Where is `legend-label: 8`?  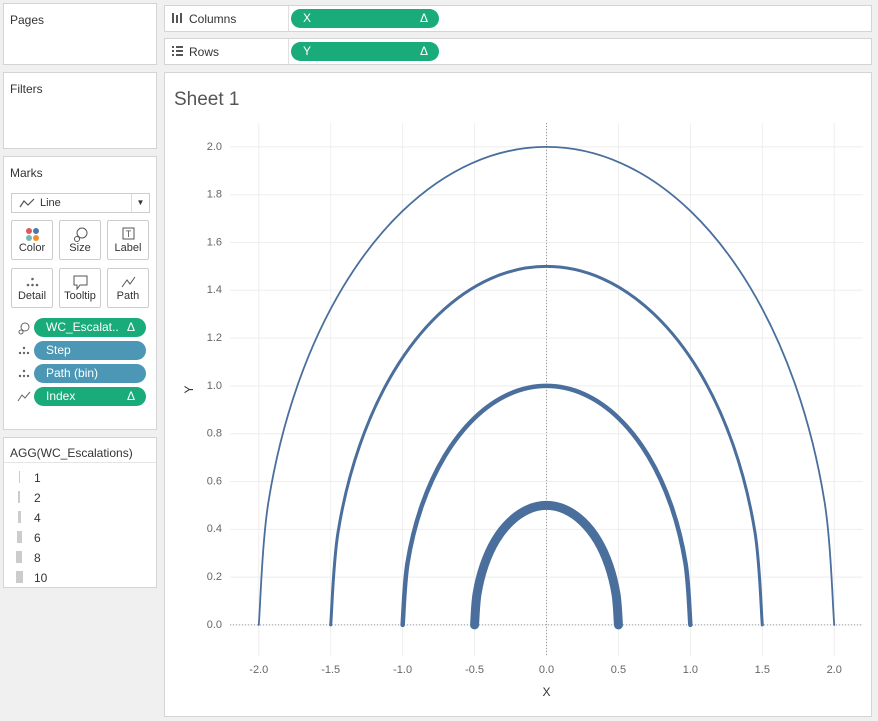
legend-label: 8 is located at coordinates (37, 558).